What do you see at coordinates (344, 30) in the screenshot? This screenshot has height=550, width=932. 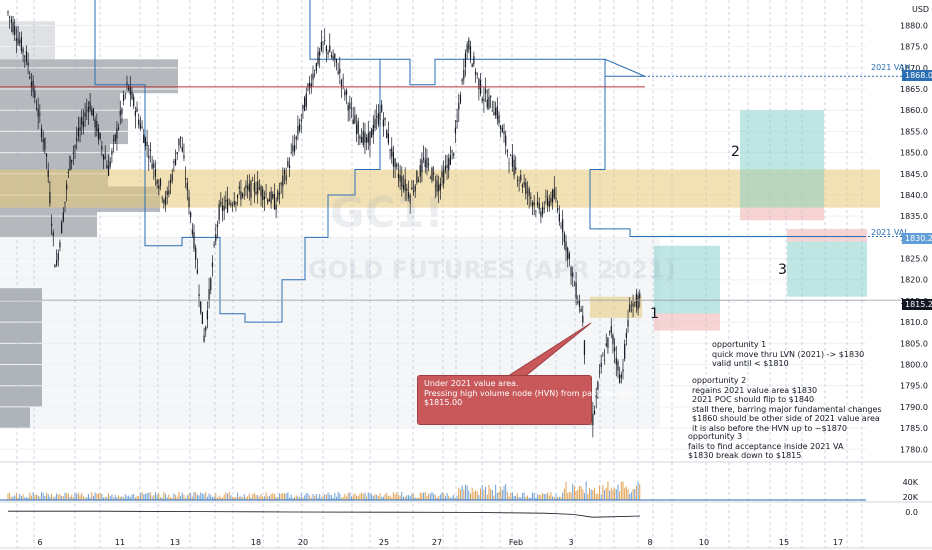 I see `blue-step-line` at bounding box center [344, 30].